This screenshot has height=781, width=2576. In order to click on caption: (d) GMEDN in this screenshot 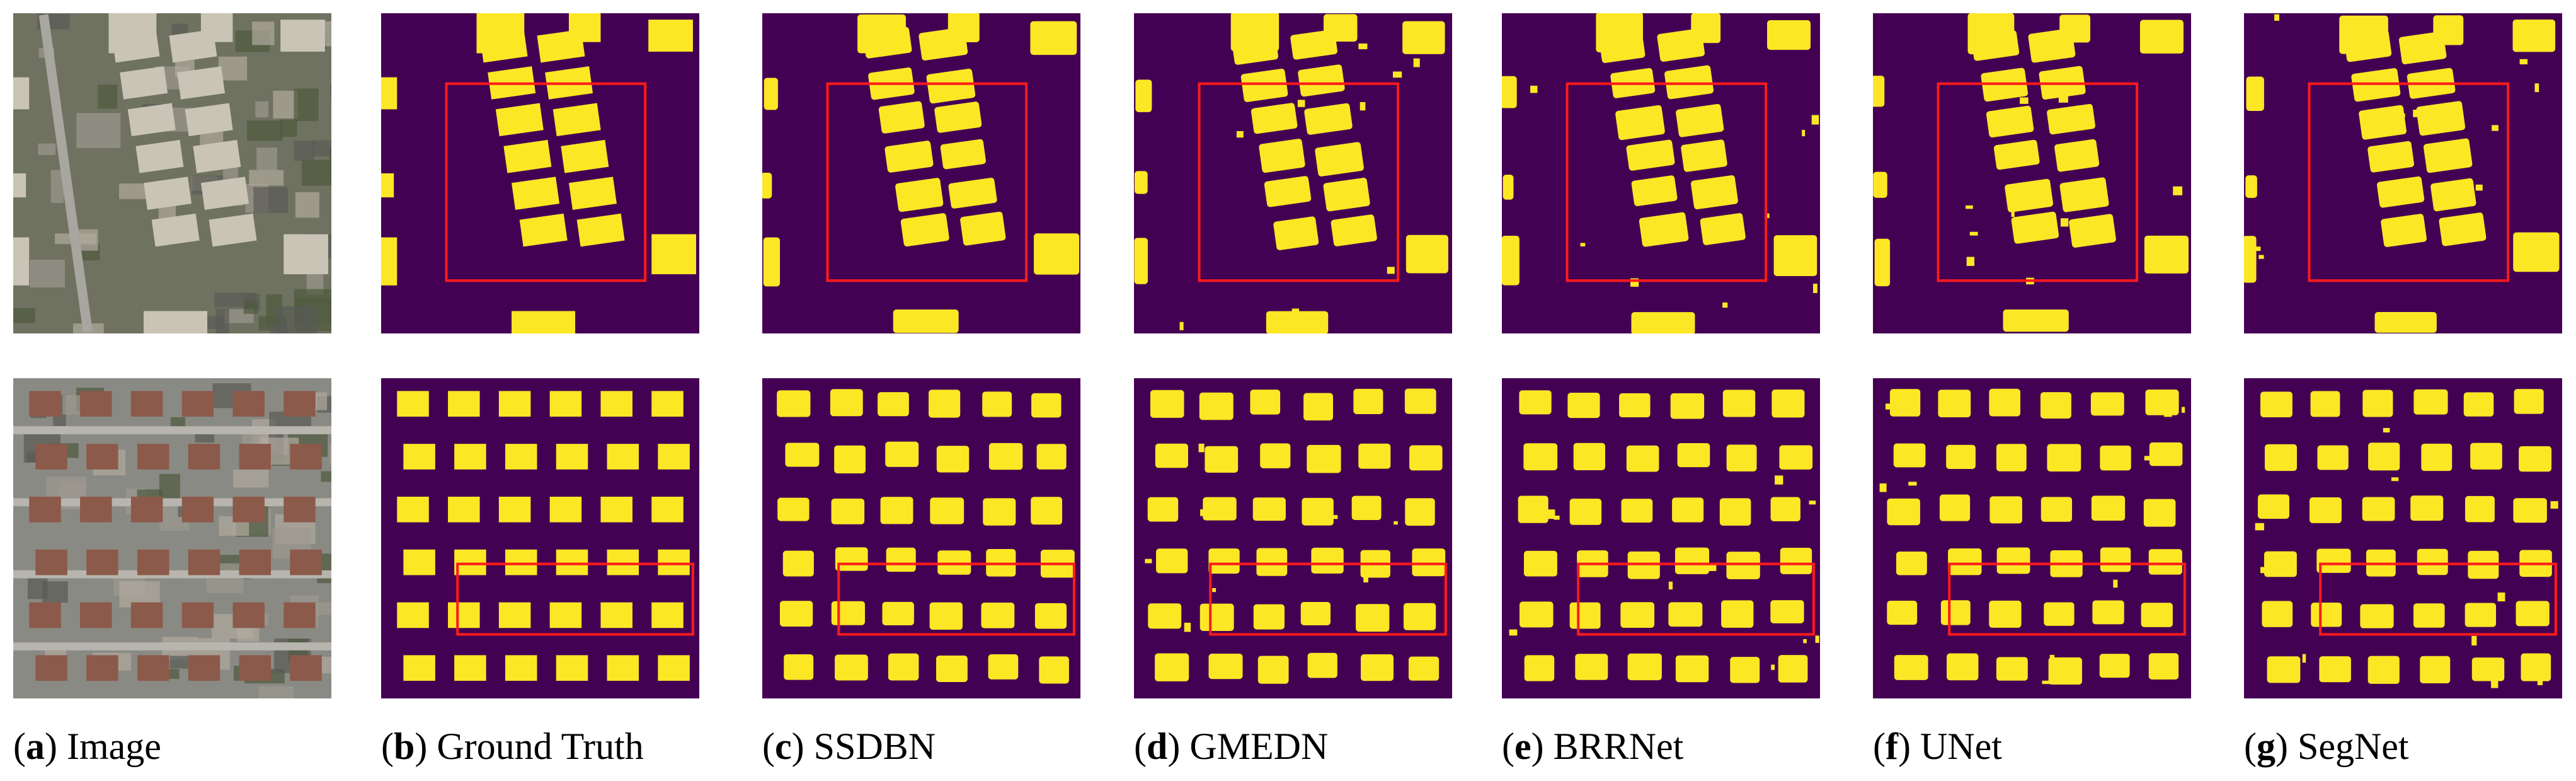, I will do `click(1231, 747)`.